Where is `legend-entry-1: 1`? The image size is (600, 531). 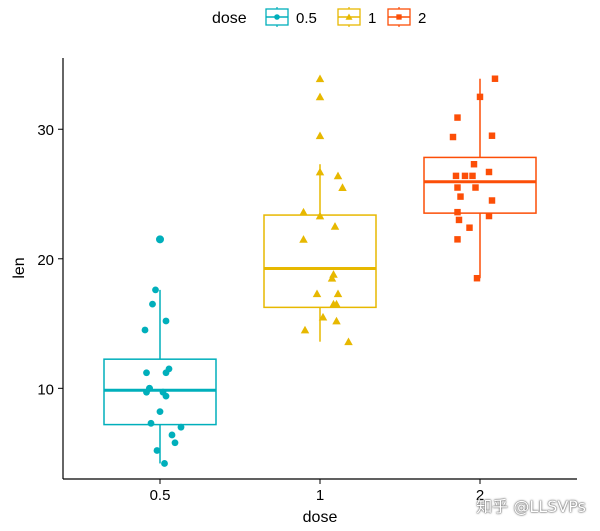
legend-entry-1: 1 is located at coordinates (356, 17).